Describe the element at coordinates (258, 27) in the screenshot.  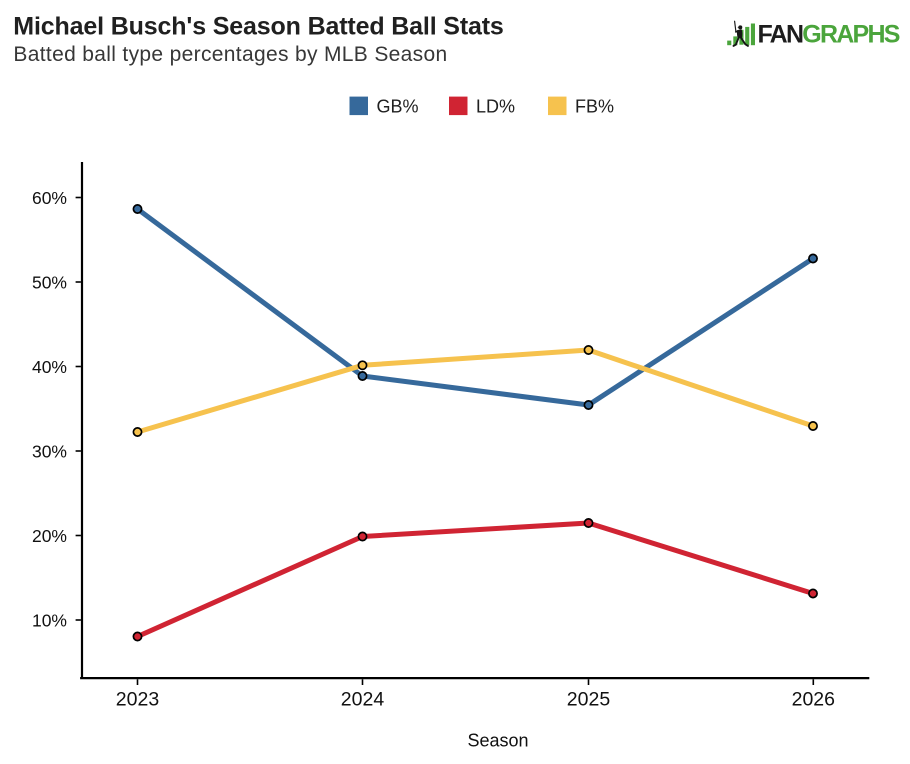
I see `svg-text:Michael Busch's Season Batted: Michael Busch's Season Batted Ball Stats` at that location.